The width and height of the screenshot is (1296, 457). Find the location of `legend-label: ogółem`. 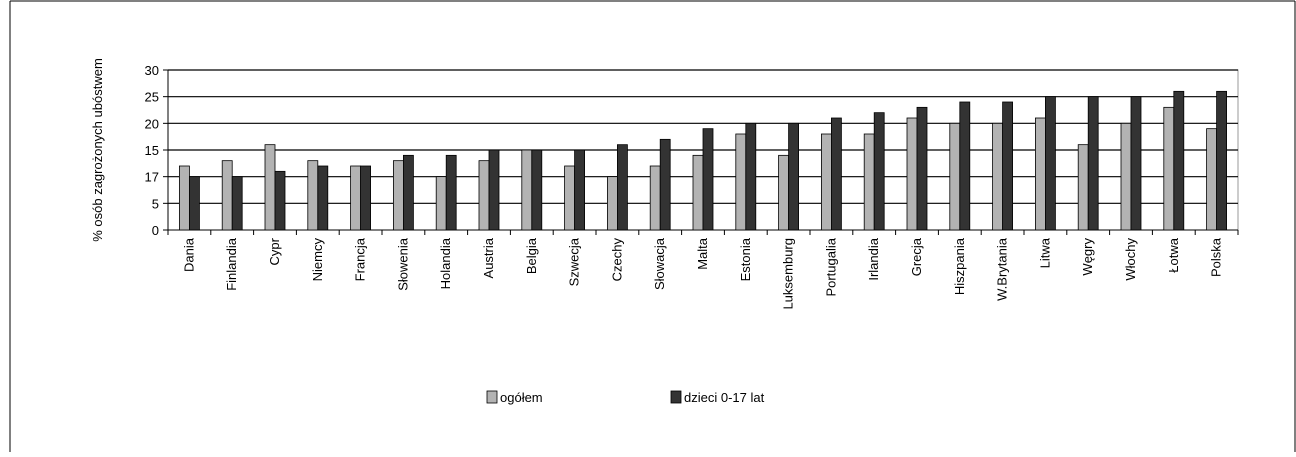

legend-label: ogółem is located at coordinates (521, 397).